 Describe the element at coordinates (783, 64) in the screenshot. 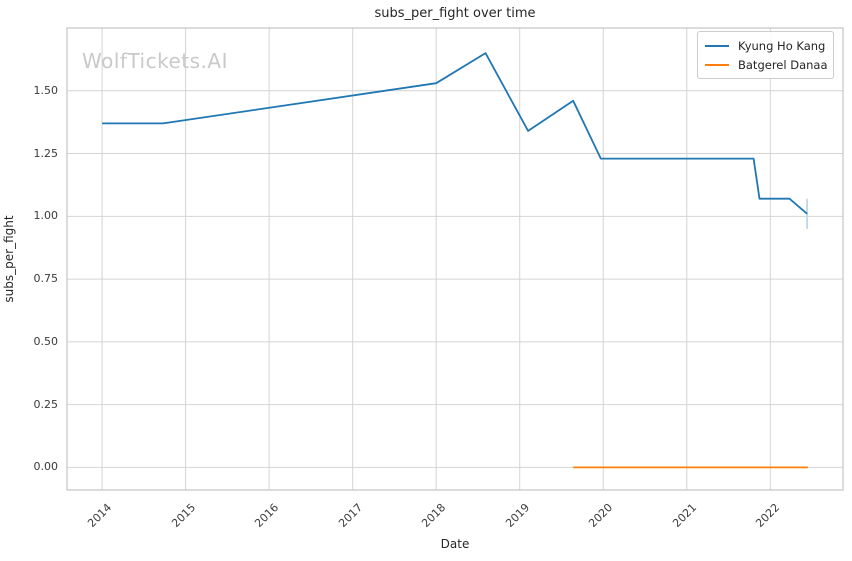

I see `legend-label: Batgerel Danaa` at that location.